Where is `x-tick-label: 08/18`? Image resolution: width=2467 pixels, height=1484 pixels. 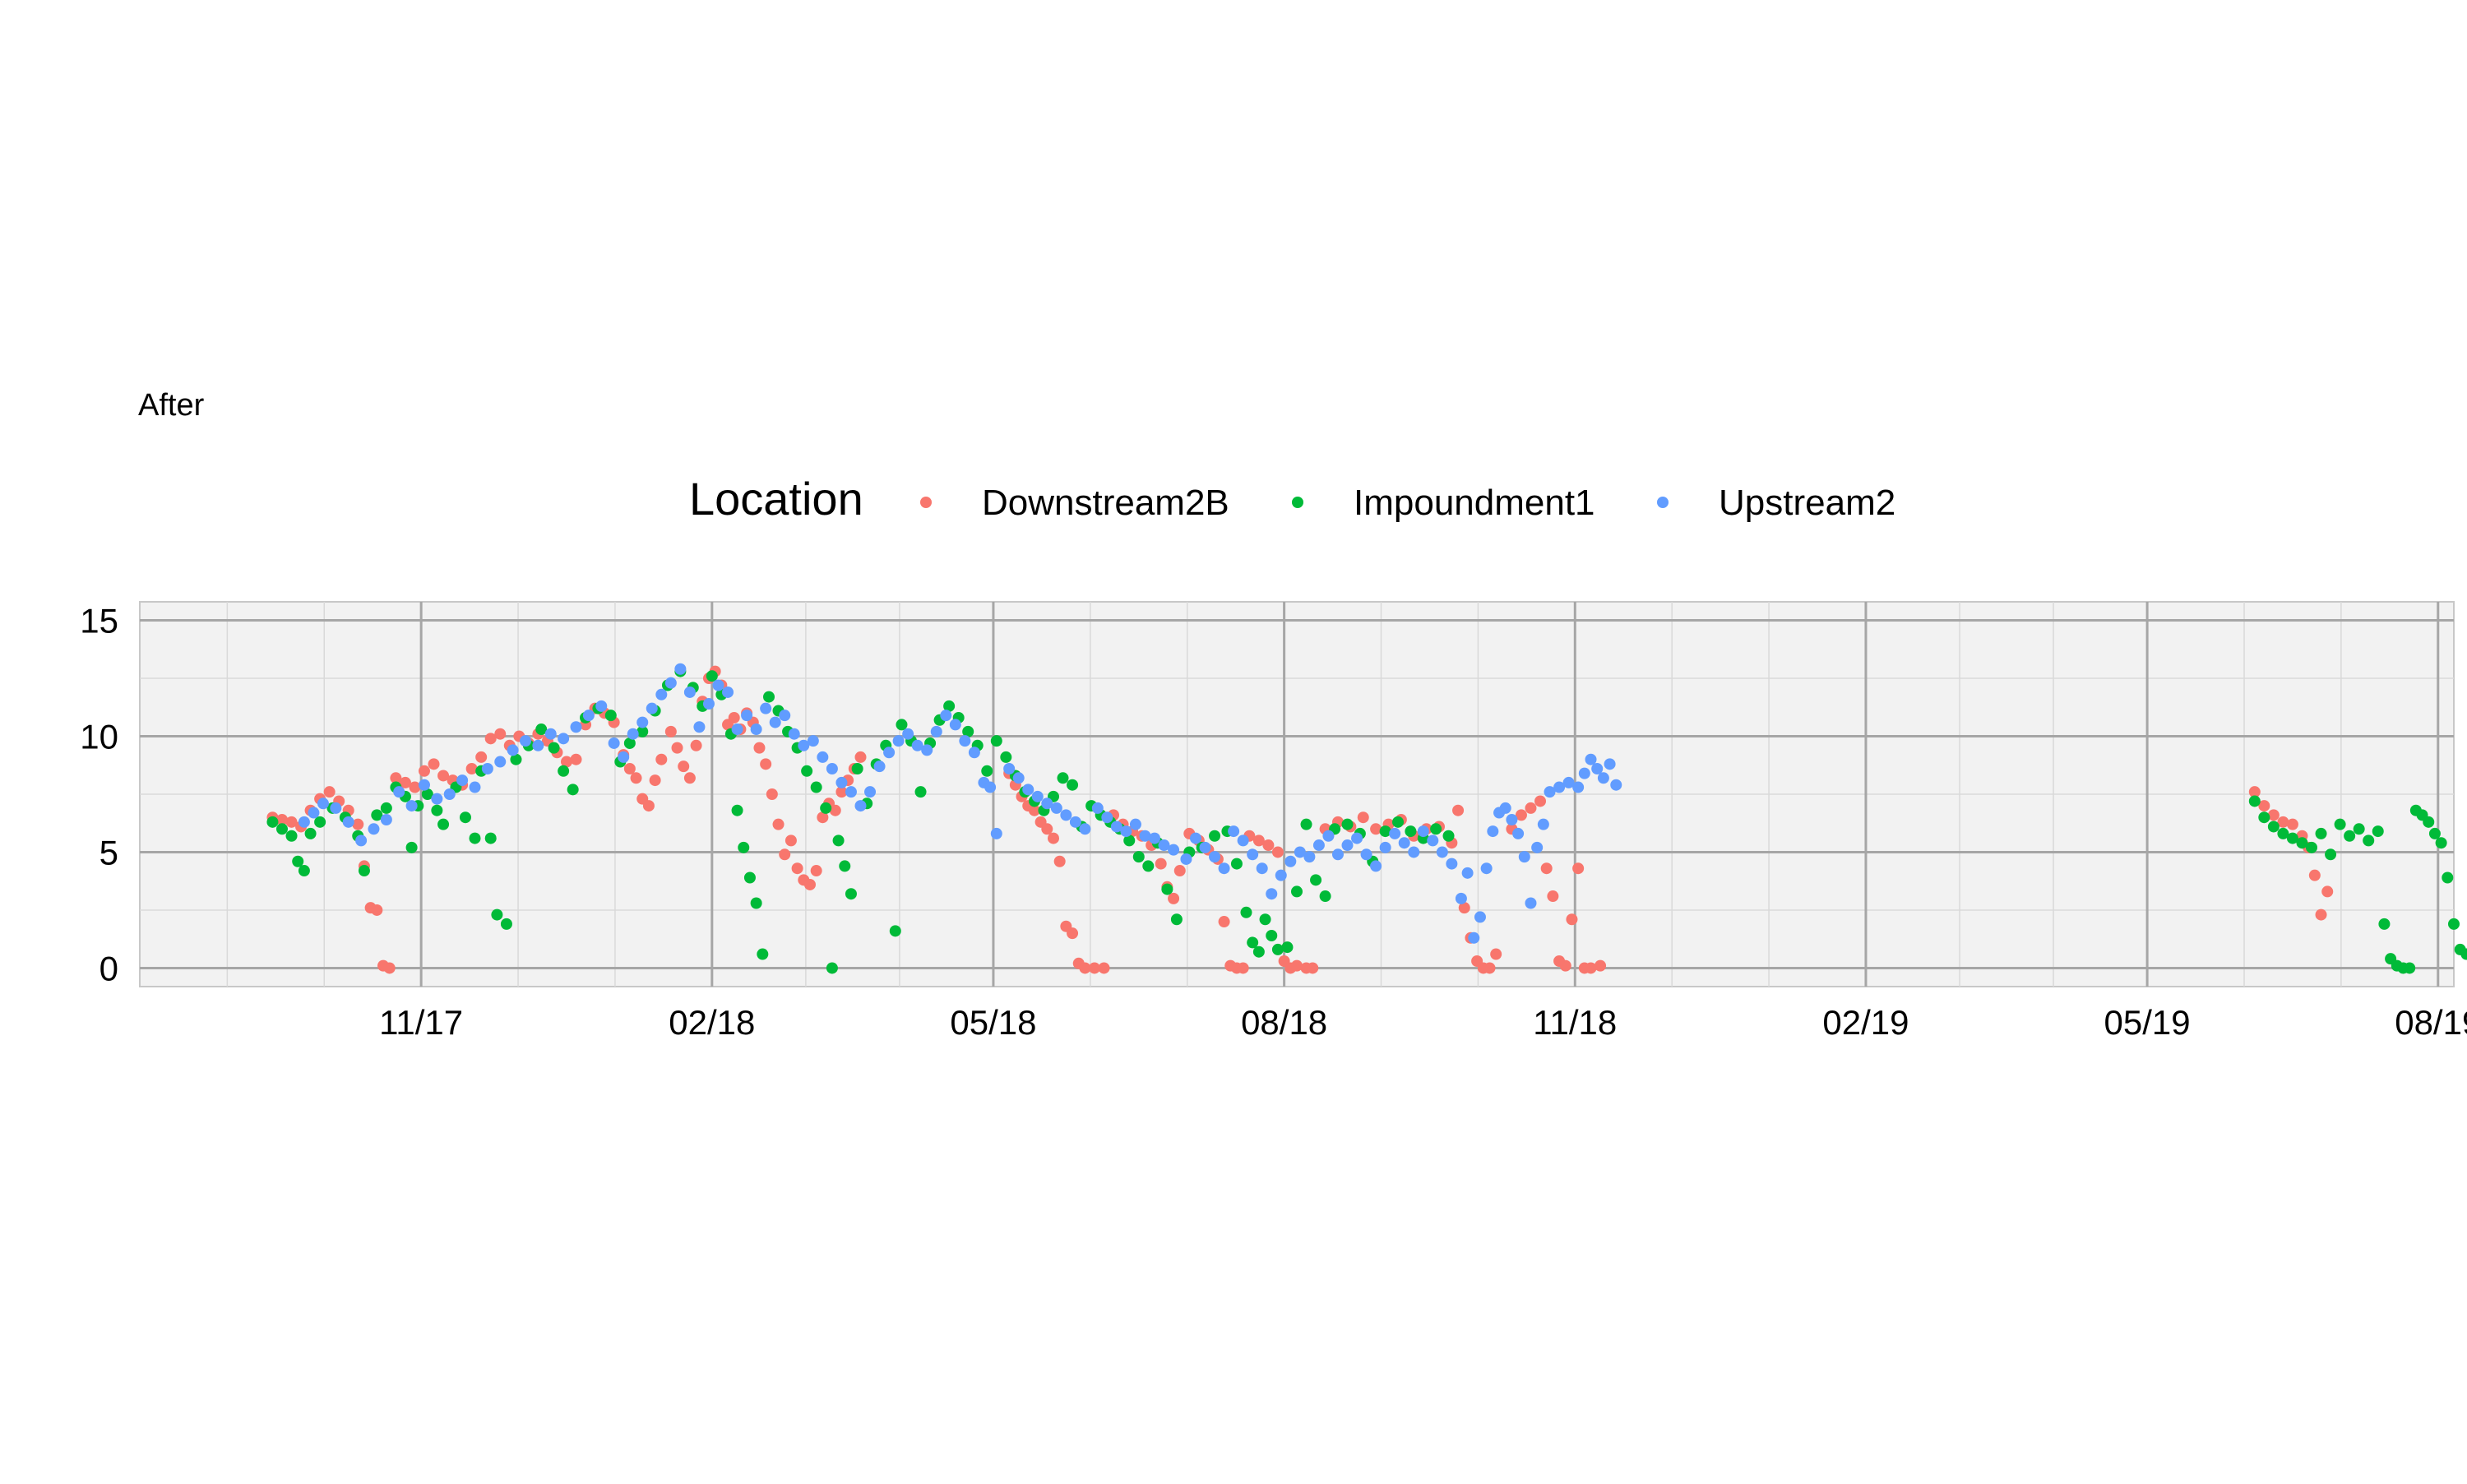
x-tick-label: 08/18 is located at coordinates (1284, 1022).